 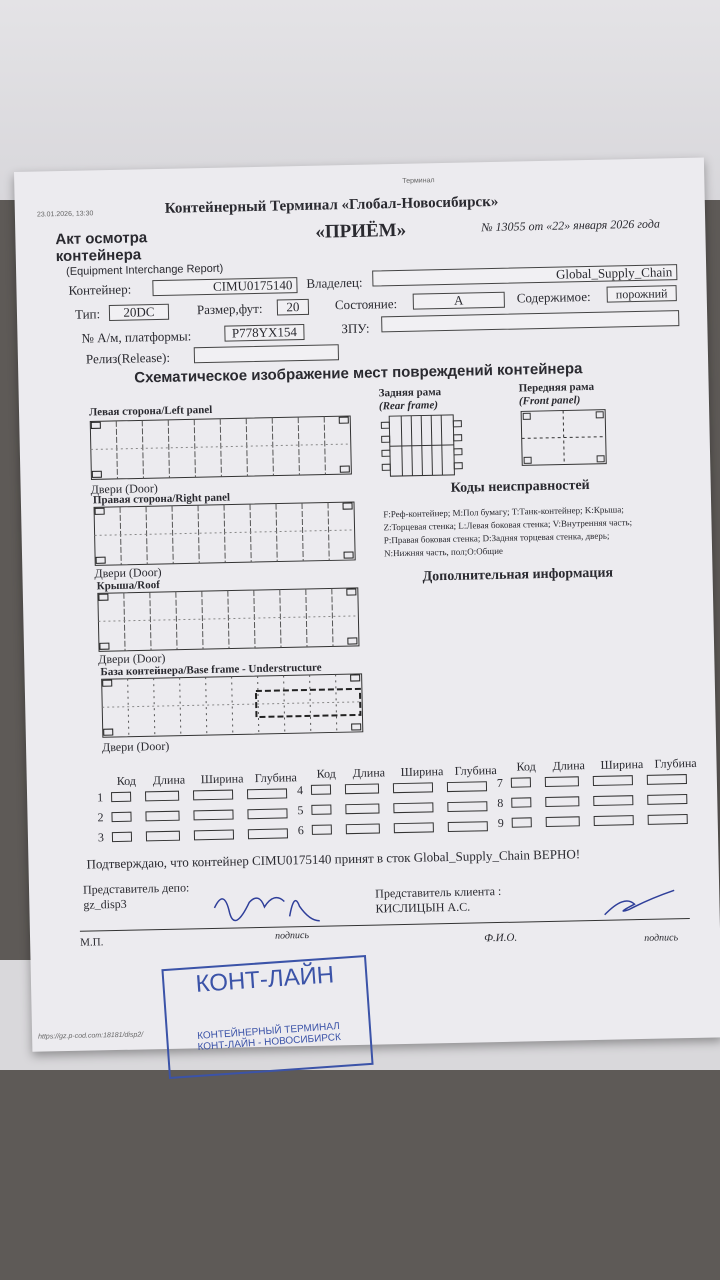 I want to click on door-label-base: Двери (Door), so click(x=135, y=746).